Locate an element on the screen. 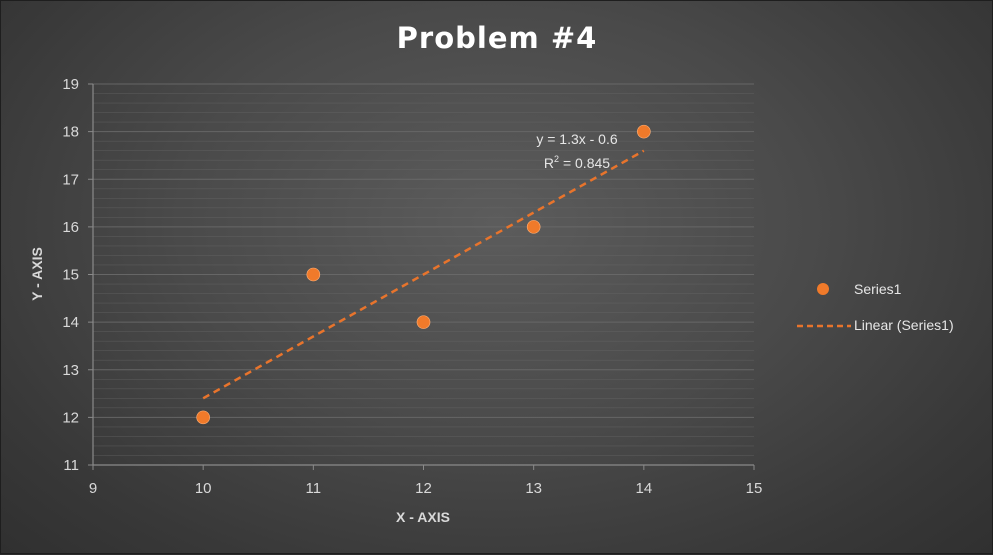 This screenshot has width=993, height=555. trendline-r2-label: R2 = 0.845 is located at coordinates (577, 162).